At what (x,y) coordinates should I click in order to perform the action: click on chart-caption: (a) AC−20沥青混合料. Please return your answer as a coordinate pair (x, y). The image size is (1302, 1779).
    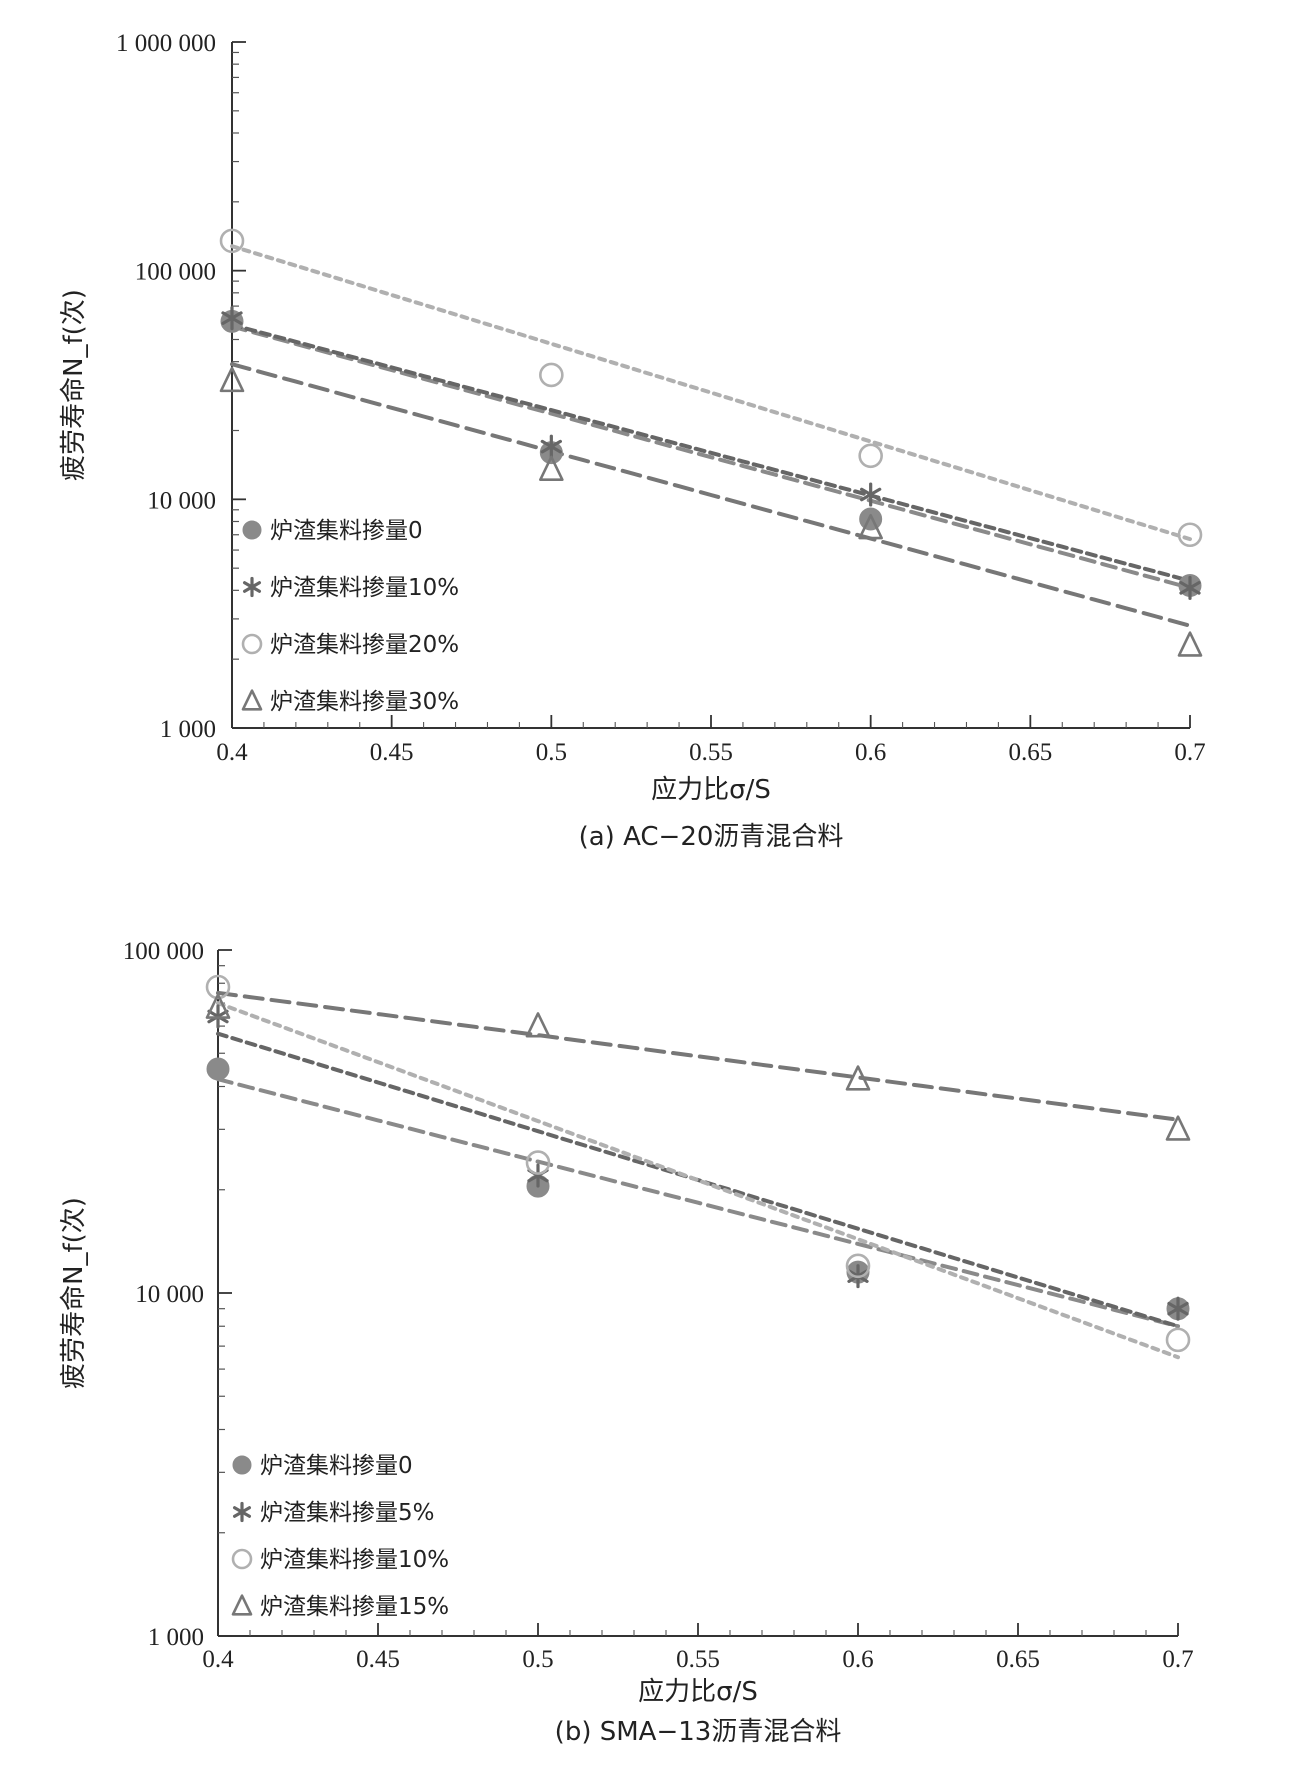
    Looking at the image, I should click on (711, 837).